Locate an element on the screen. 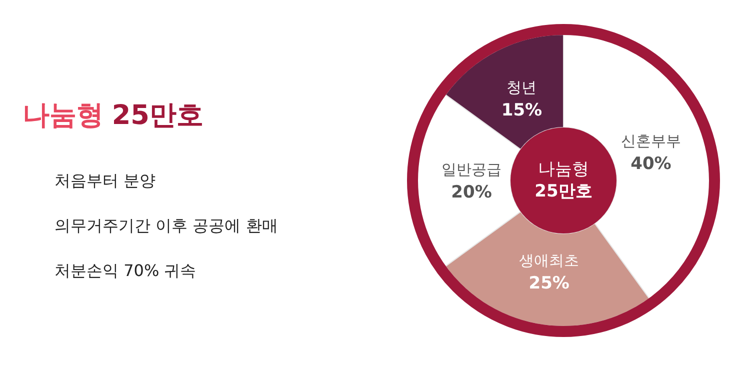 This screenshot has width=752, height=365. data-label: 25% is located at coordinates (549, 283).